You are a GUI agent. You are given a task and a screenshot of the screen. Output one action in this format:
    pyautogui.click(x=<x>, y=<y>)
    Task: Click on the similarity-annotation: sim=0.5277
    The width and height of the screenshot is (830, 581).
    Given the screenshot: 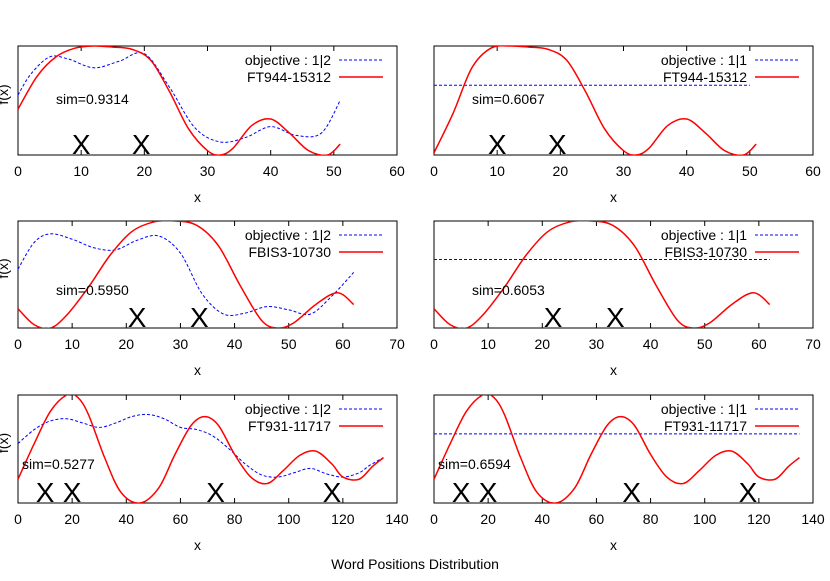 What is the action you would take?
    pyautogui.click(x=58, y=464)
    